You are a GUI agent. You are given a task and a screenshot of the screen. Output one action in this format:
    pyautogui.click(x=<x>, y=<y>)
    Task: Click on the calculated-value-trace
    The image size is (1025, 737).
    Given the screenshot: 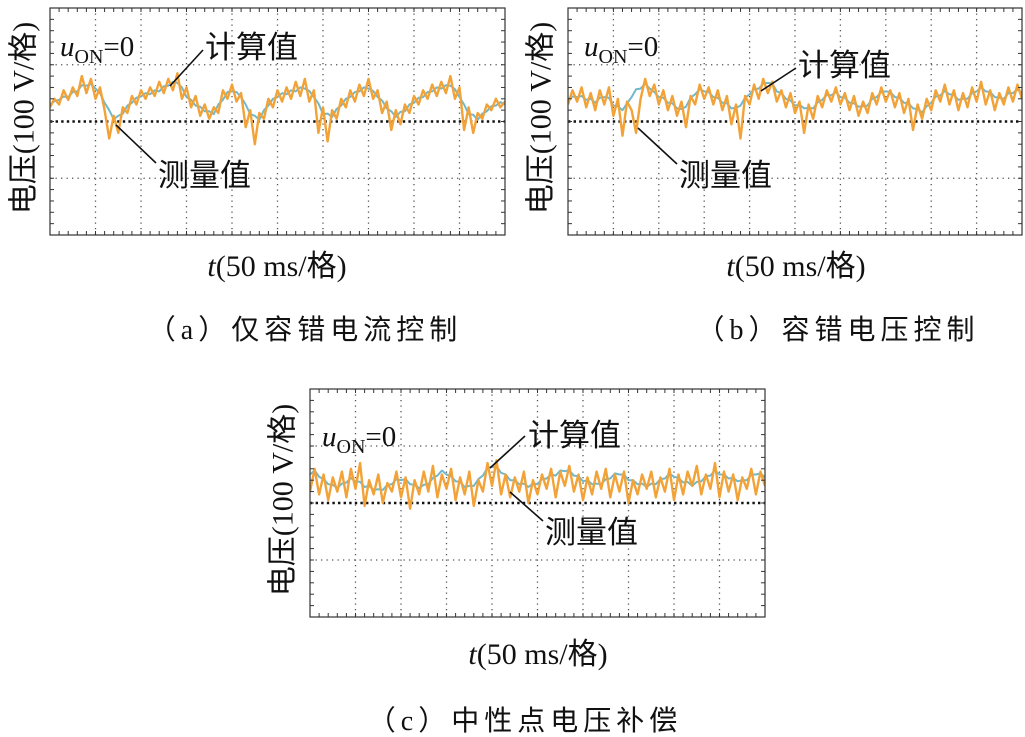 What is the action you would take?
    pyautogui.click(x=277, y=100)
    